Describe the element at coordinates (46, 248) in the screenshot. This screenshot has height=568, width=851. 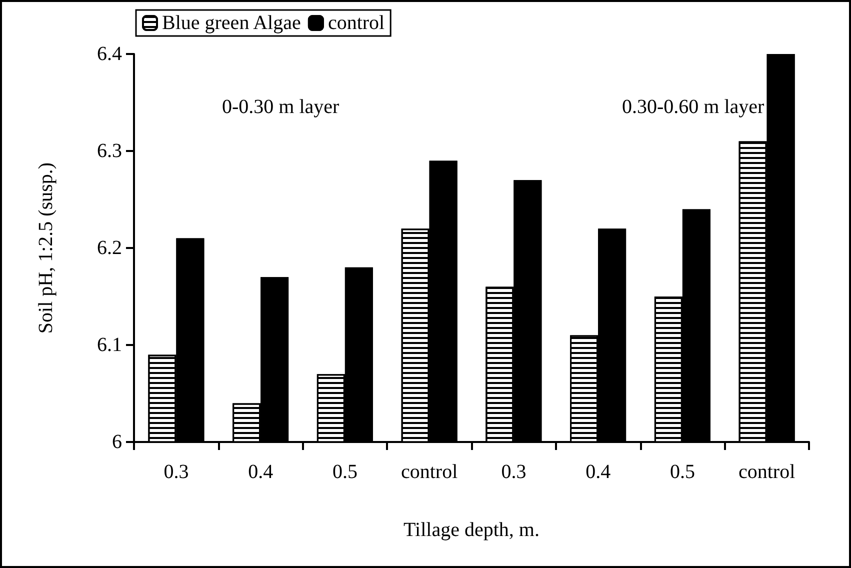
I see `y-axis-title: Soil pH, 1:2.5 (susp.)` at that location.